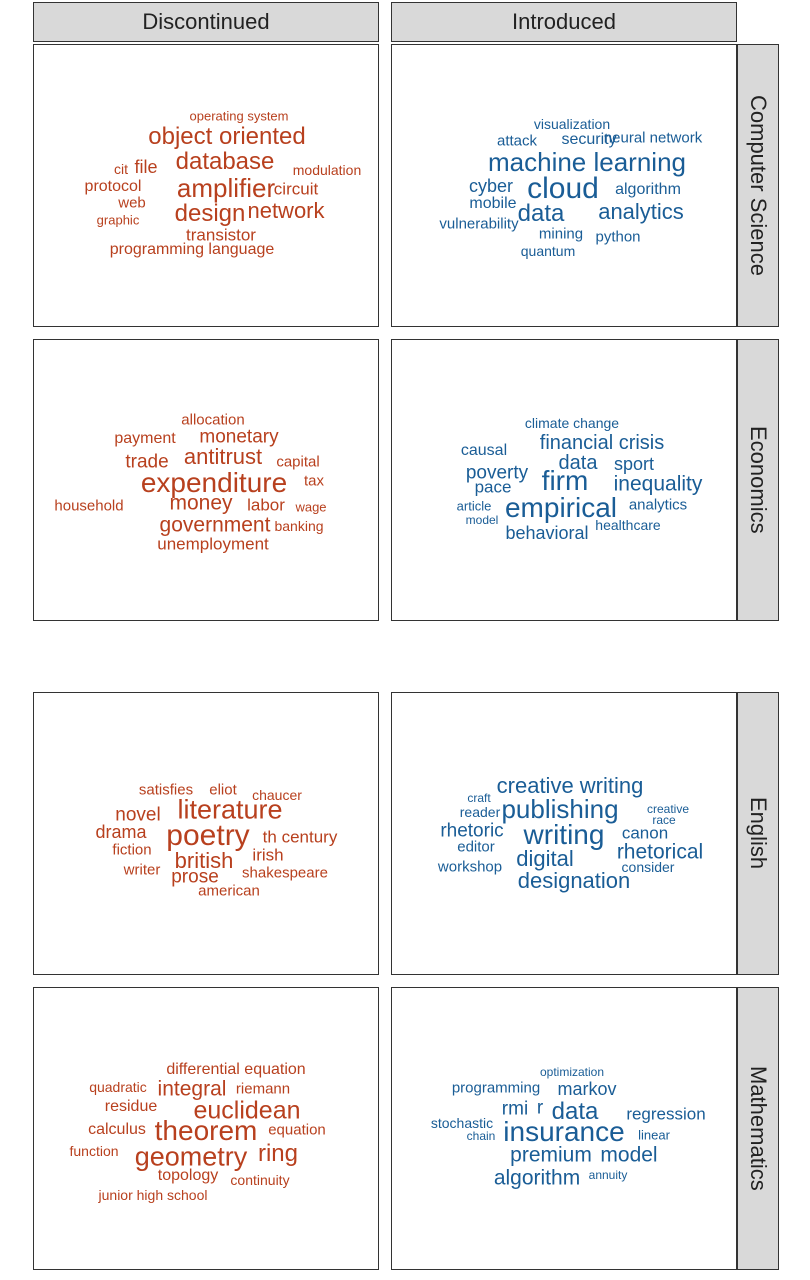 Image resolution: width=810 pixels, height=1280 pixels. Describe the element at coordinates (166, 790) in the screenshot. I see `word-cloud-term: satisfies` at that location.